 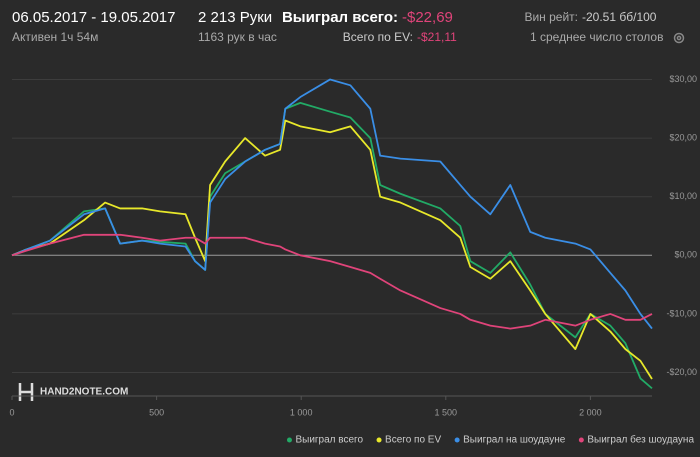 I want to click on legend-item: Выиграл всего, so click(x=324, y=440).